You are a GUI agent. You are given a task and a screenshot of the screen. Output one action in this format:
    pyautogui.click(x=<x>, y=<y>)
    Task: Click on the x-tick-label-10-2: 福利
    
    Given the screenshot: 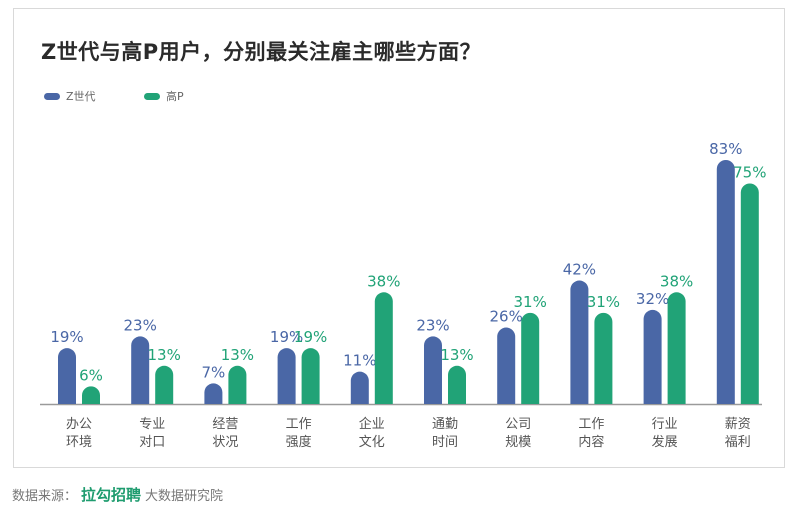 What is the action you would take?
    pyautogui.click(x=738, y=442)
    